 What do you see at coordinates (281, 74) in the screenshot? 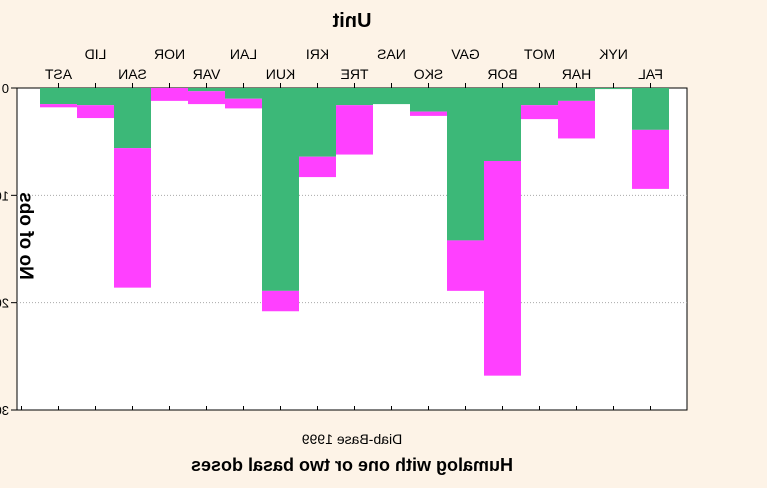
I see `category-label-kun: KUN` at bounding box center [281, 74].